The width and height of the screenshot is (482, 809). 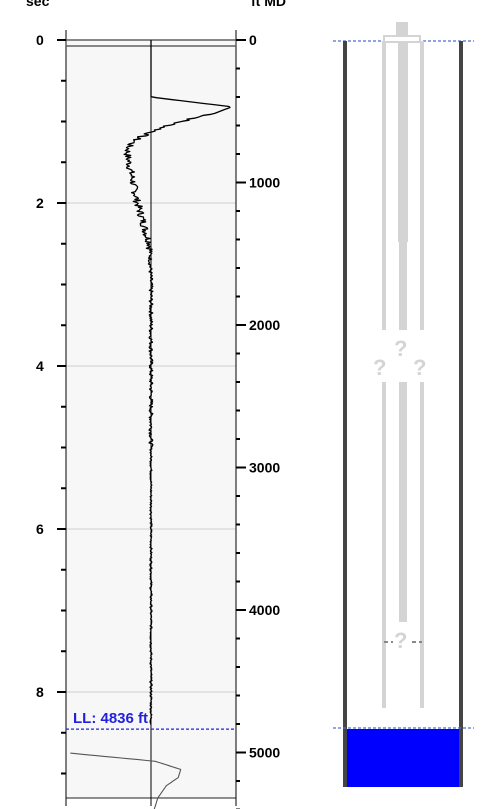 I want to click on right-tick-label: 4000, so click(x=264, y=610).